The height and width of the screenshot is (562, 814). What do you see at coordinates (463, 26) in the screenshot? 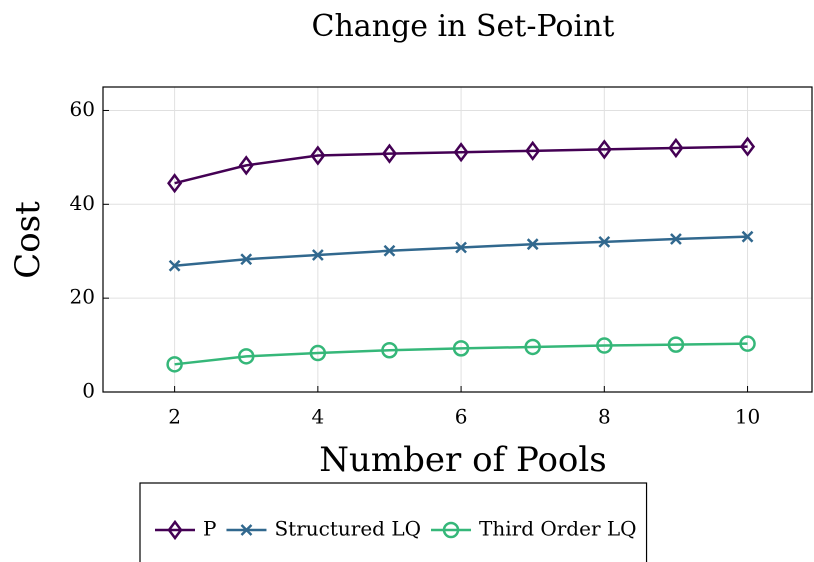
I see `chart-title: Change in Set-Point` at bounding box center [463, 26].